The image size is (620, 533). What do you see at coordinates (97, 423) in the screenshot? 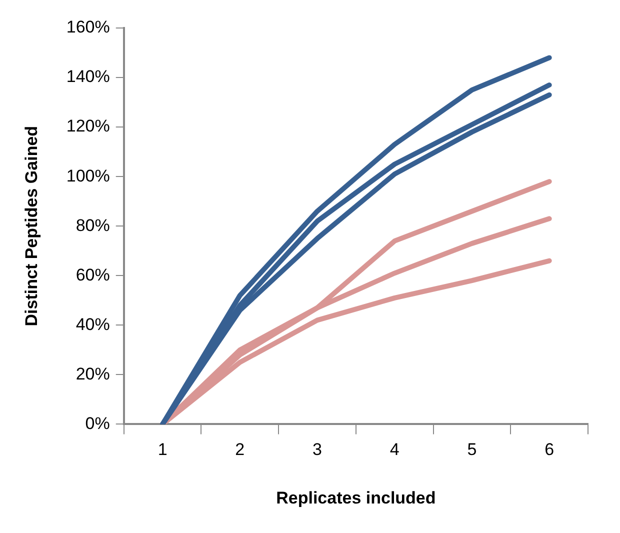
I see `y-tick-label: 0%` at bounding box center [97, 423].